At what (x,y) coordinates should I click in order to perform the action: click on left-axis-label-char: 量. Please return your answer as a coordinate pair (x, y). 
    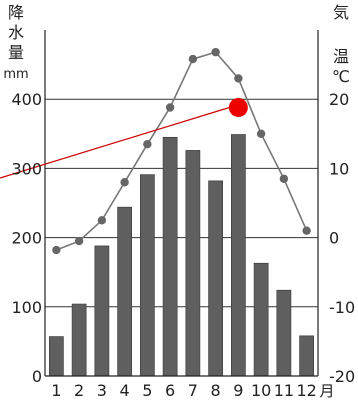
    Looking at the image, I should click on (16, 52).